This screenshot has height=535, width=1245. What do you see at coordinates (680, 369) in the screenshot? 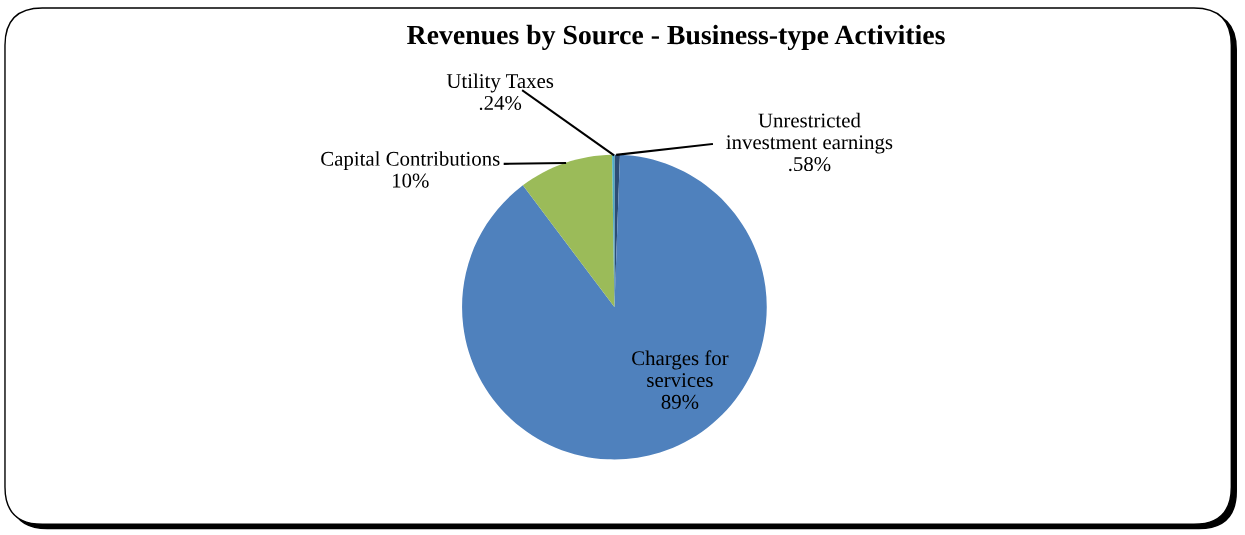
I see `slice-label: Charges for services` at bounding box center [680, 369].